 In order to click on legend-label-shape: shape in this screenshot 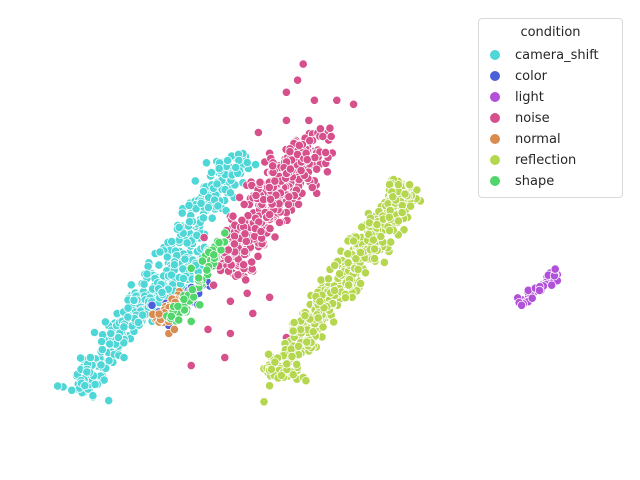, I will do `click(535, 181)`.